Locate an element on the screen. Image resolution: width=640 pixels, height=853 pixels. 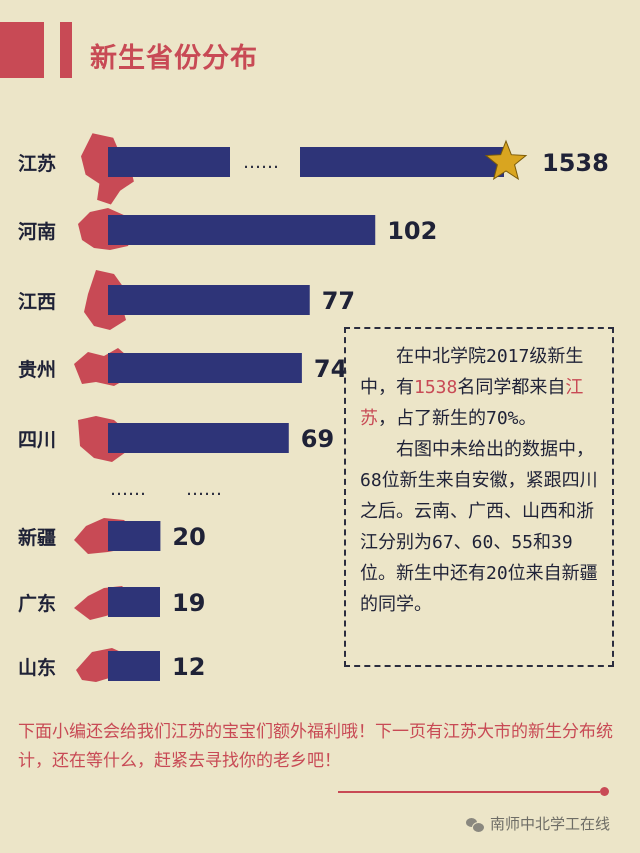
footer-divider is located at coordinates (469, 792).